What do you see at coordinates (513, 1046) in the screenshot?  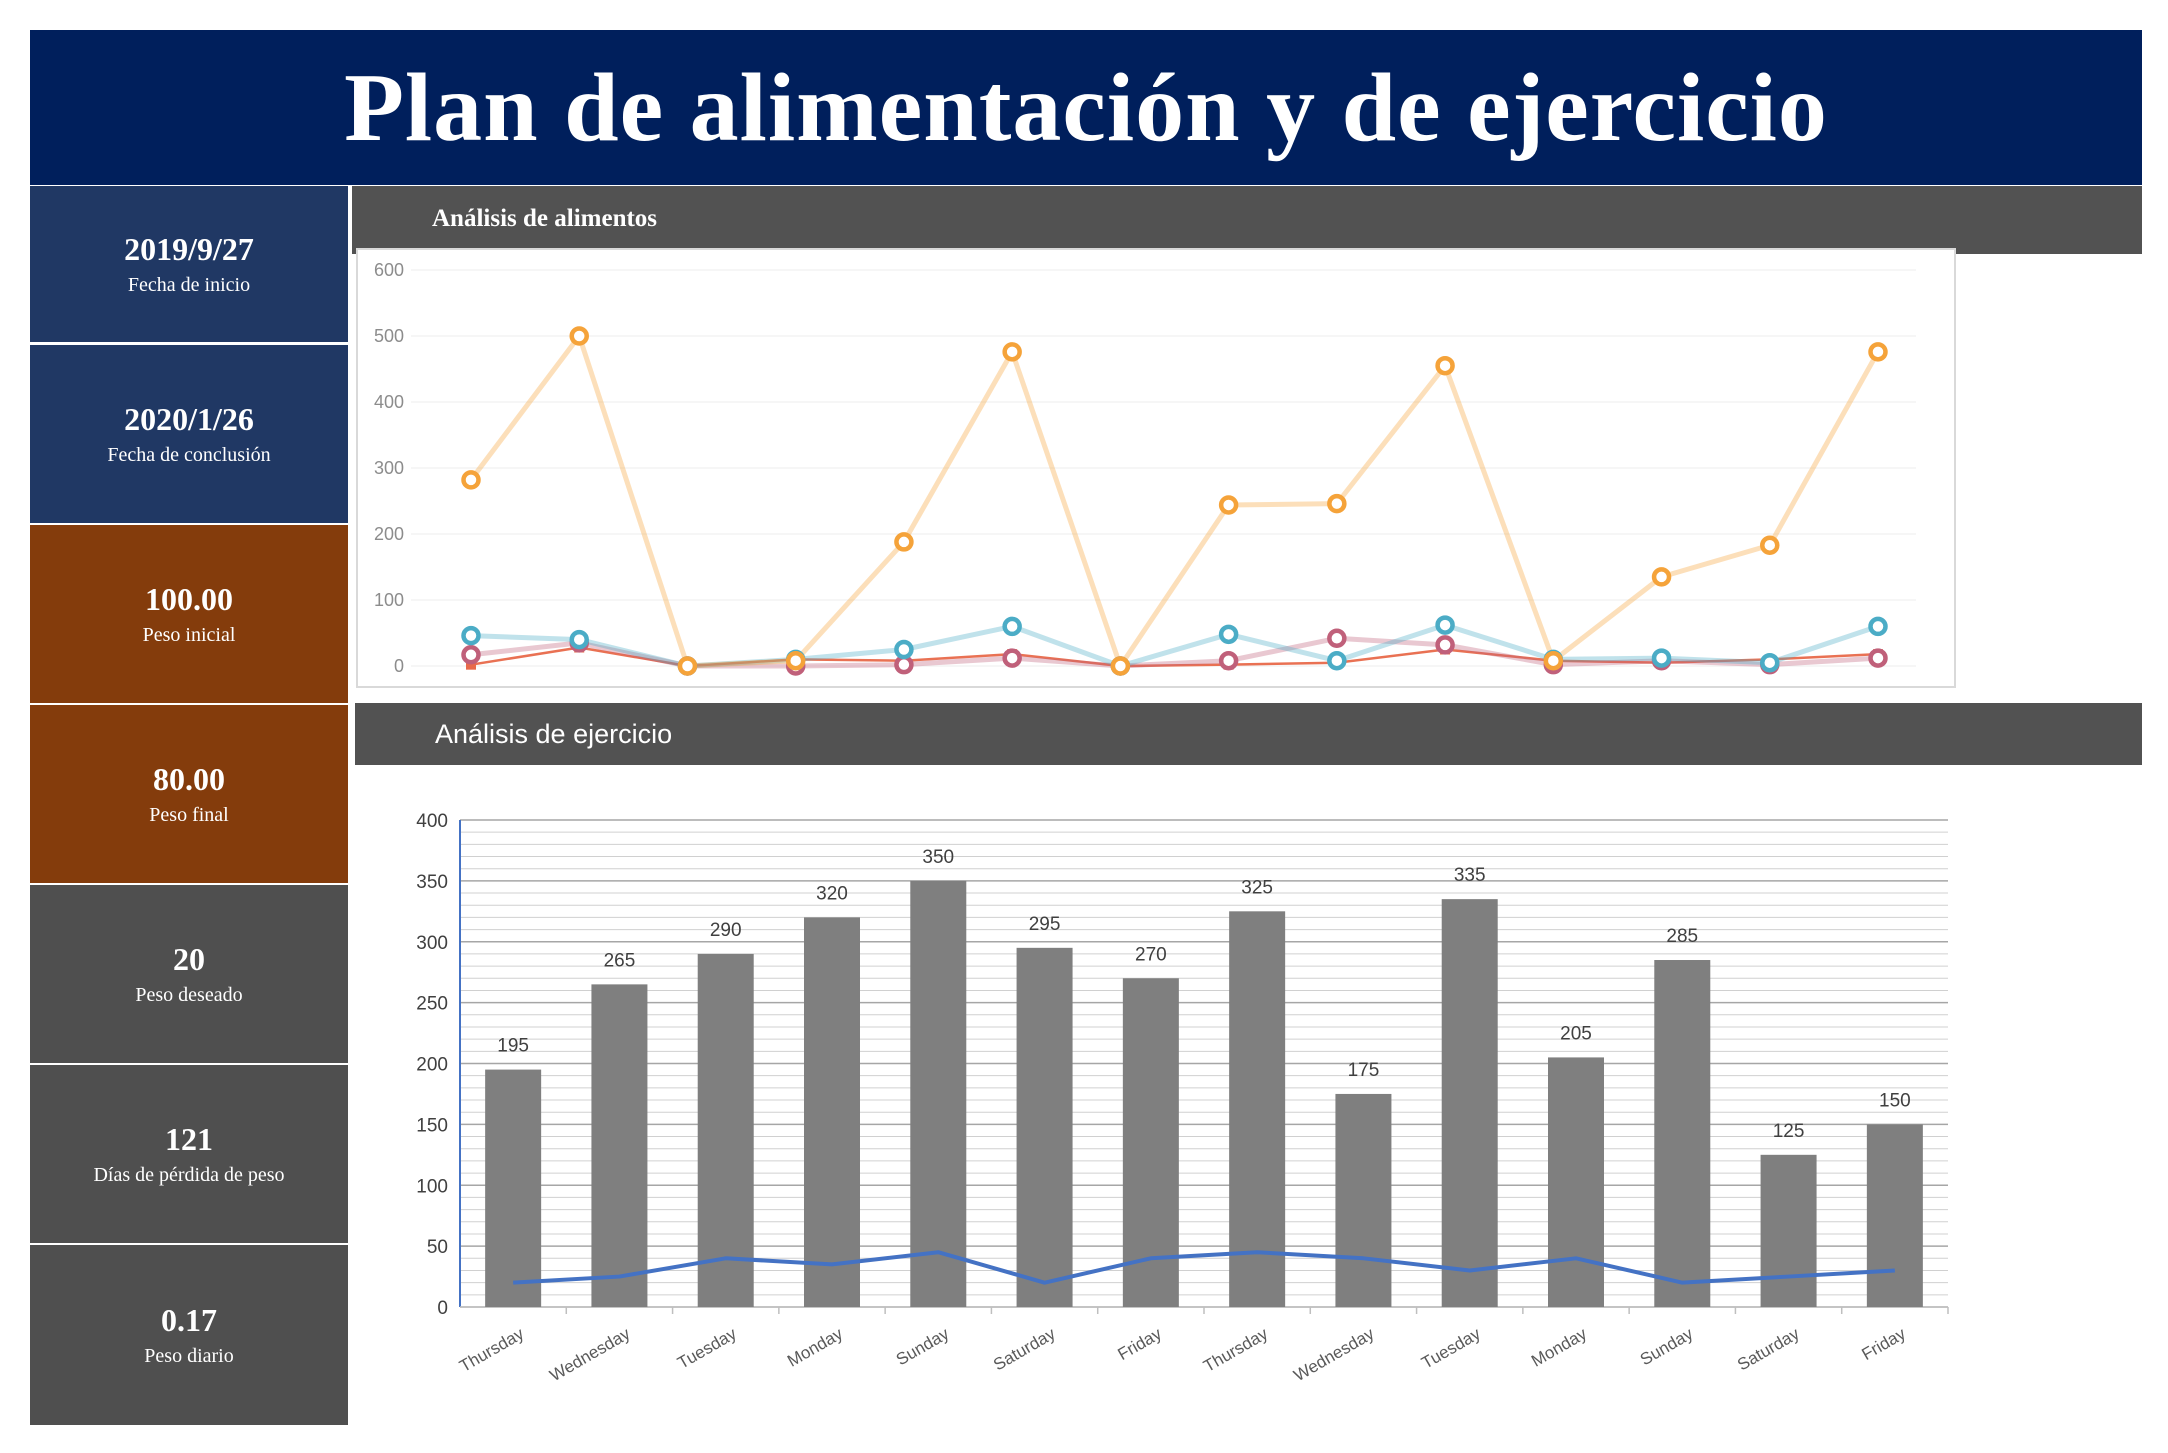 I see `ex-bar-label: 195` at bounding box center [513, 1046].